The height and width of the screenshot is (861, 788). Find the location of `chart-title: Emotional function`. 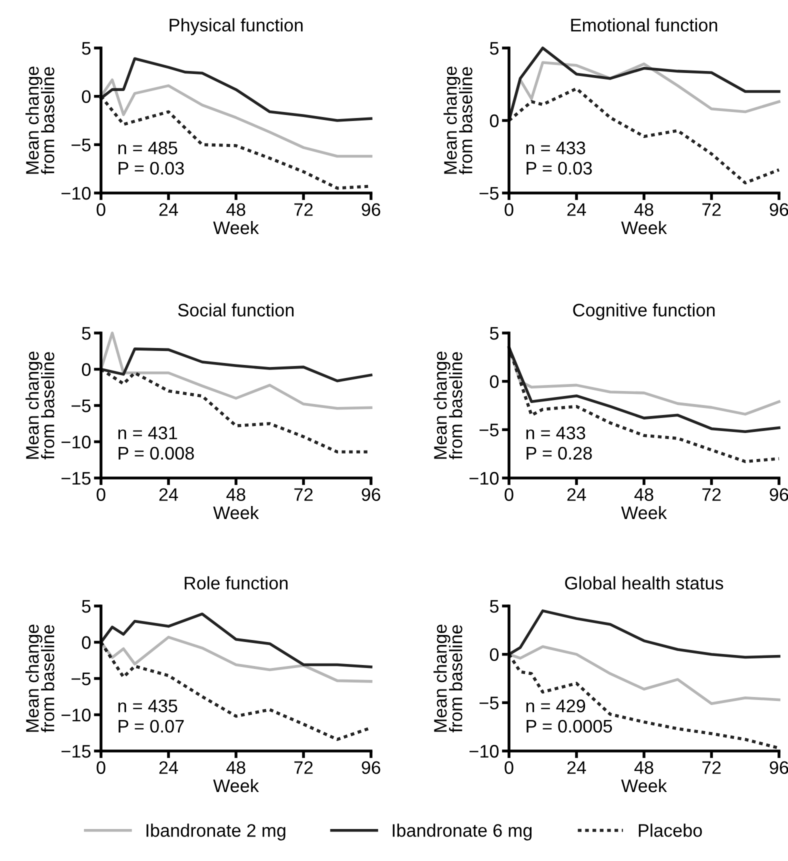

chart-title: Emotional function is located at coordinates (644, 25).